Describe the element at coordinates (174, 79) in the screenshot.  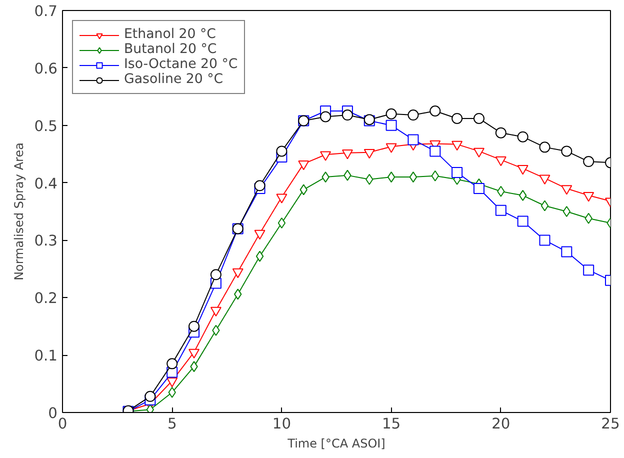
I see `legend-label: Gasoline 20 °C` at that location.